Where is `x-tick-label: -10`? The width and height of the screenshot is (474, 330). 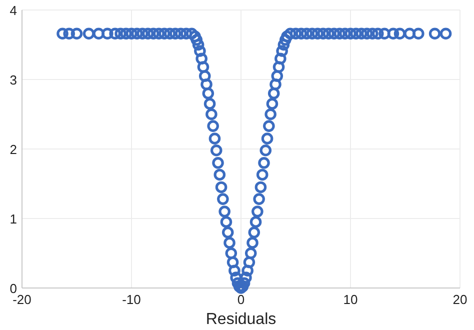
x-tick-label: -10 is located at coordinates (131, 299).